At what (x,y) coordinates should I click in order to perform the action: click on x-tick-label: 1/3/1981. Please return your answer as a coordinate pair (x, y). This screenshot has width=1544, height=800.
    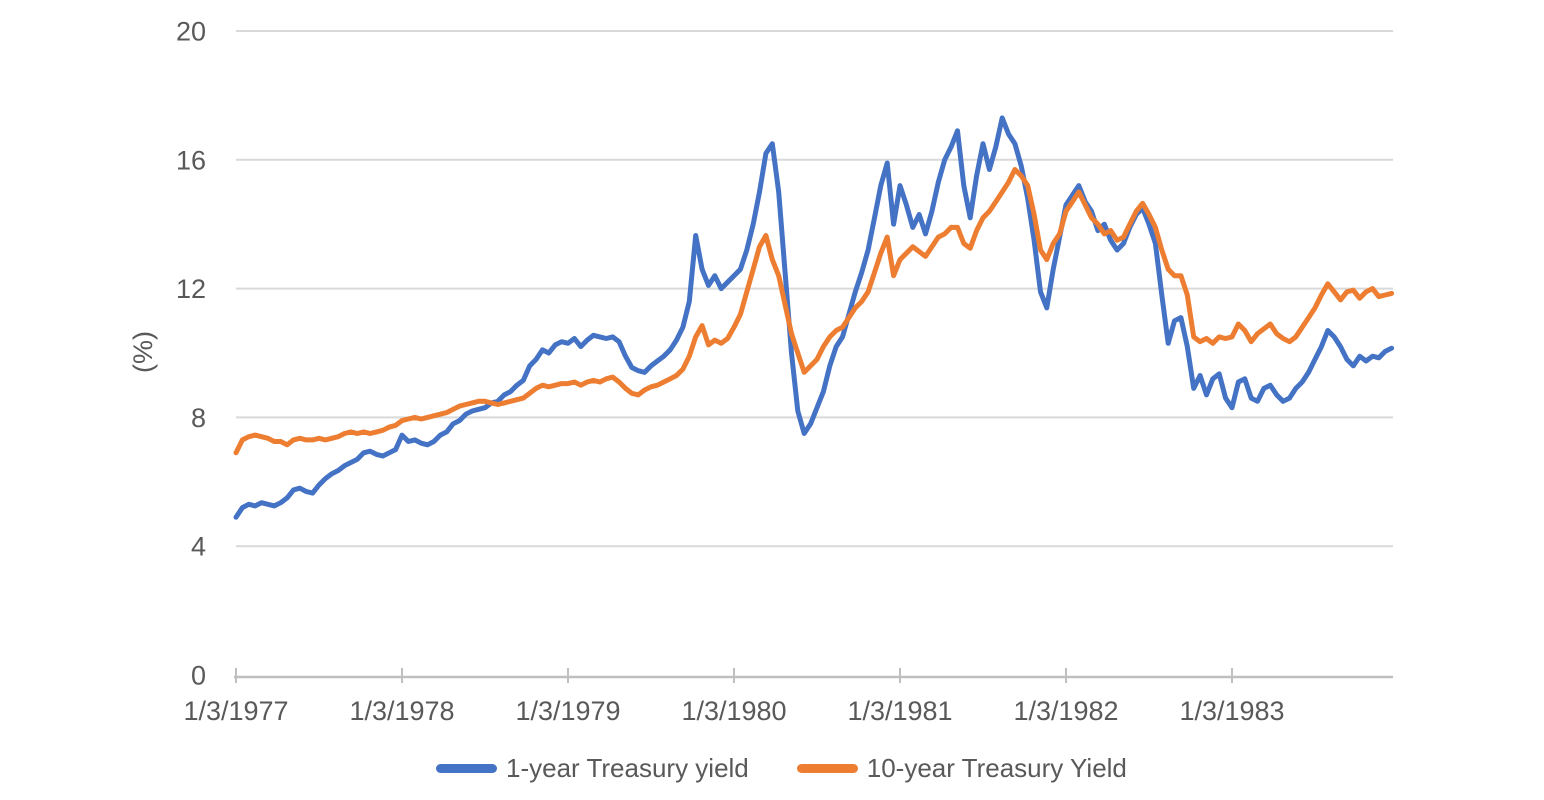
    Looking at the image, I should click on (899, 711).